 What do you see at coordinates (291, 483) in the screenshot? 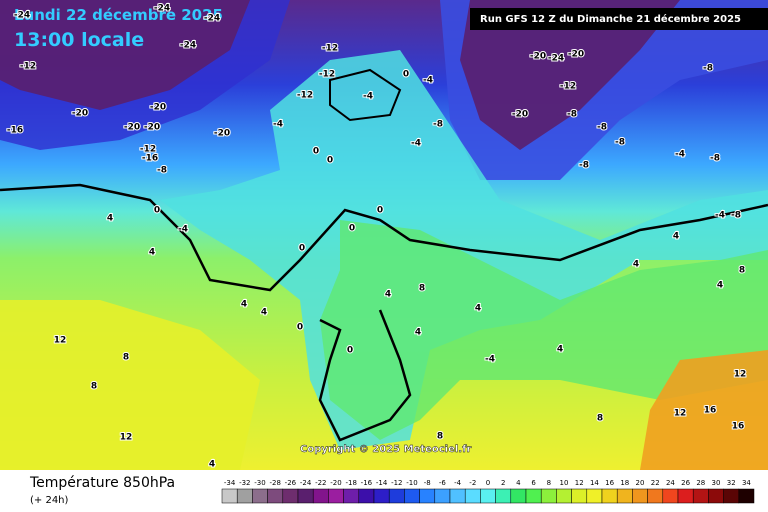
I see `scale-tick-label: -26` at bounding box center [291, 483].